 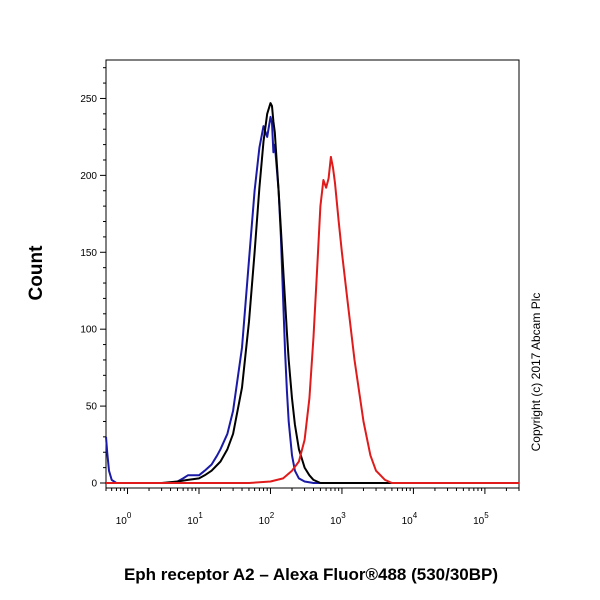 What do you see at coordinates (124, 519) in the screenshot?
I see `x-tick-label: 10⁰` at bounding box center [124, 519].